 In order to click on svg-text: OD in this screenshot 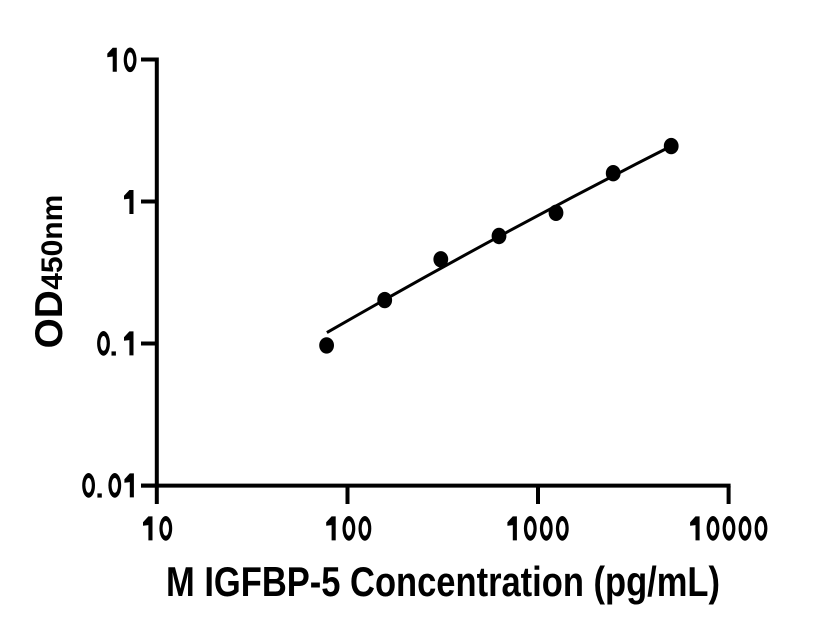, I will do `click(49, 319)`.